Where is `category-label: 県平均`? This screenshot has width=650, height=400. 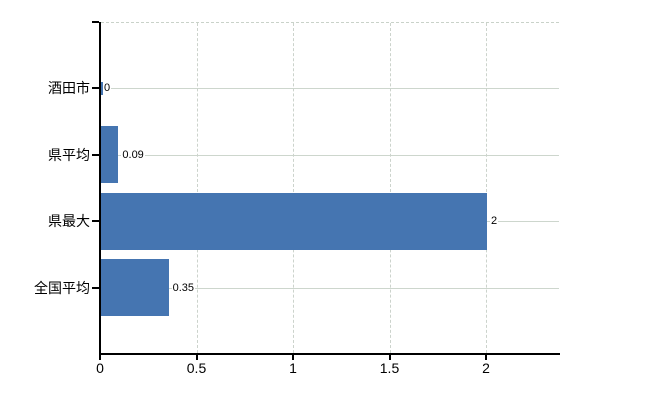
category-label: 県平均 is located at coordinates (69, 154).